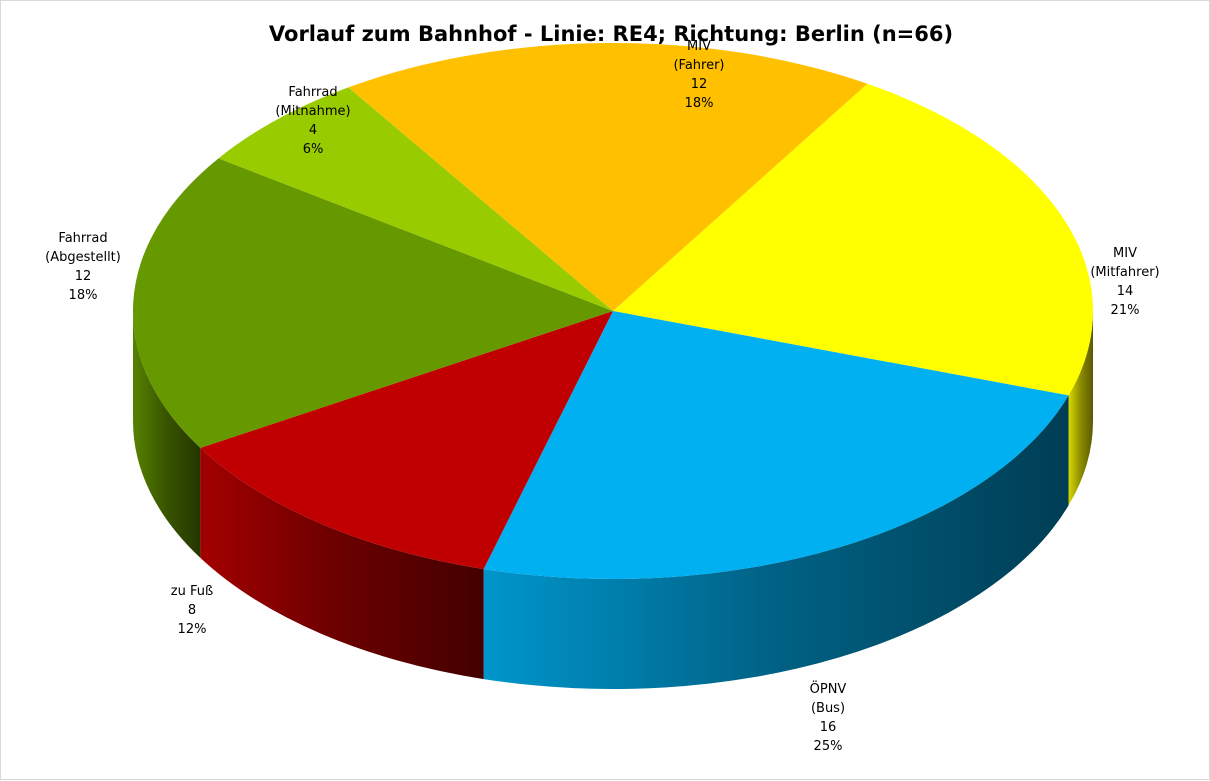 This screenshot has height=781, width=1210. I want to click on slice-label-0: MIV (Mitfahrer) 14 21%, so click(1124, 282).